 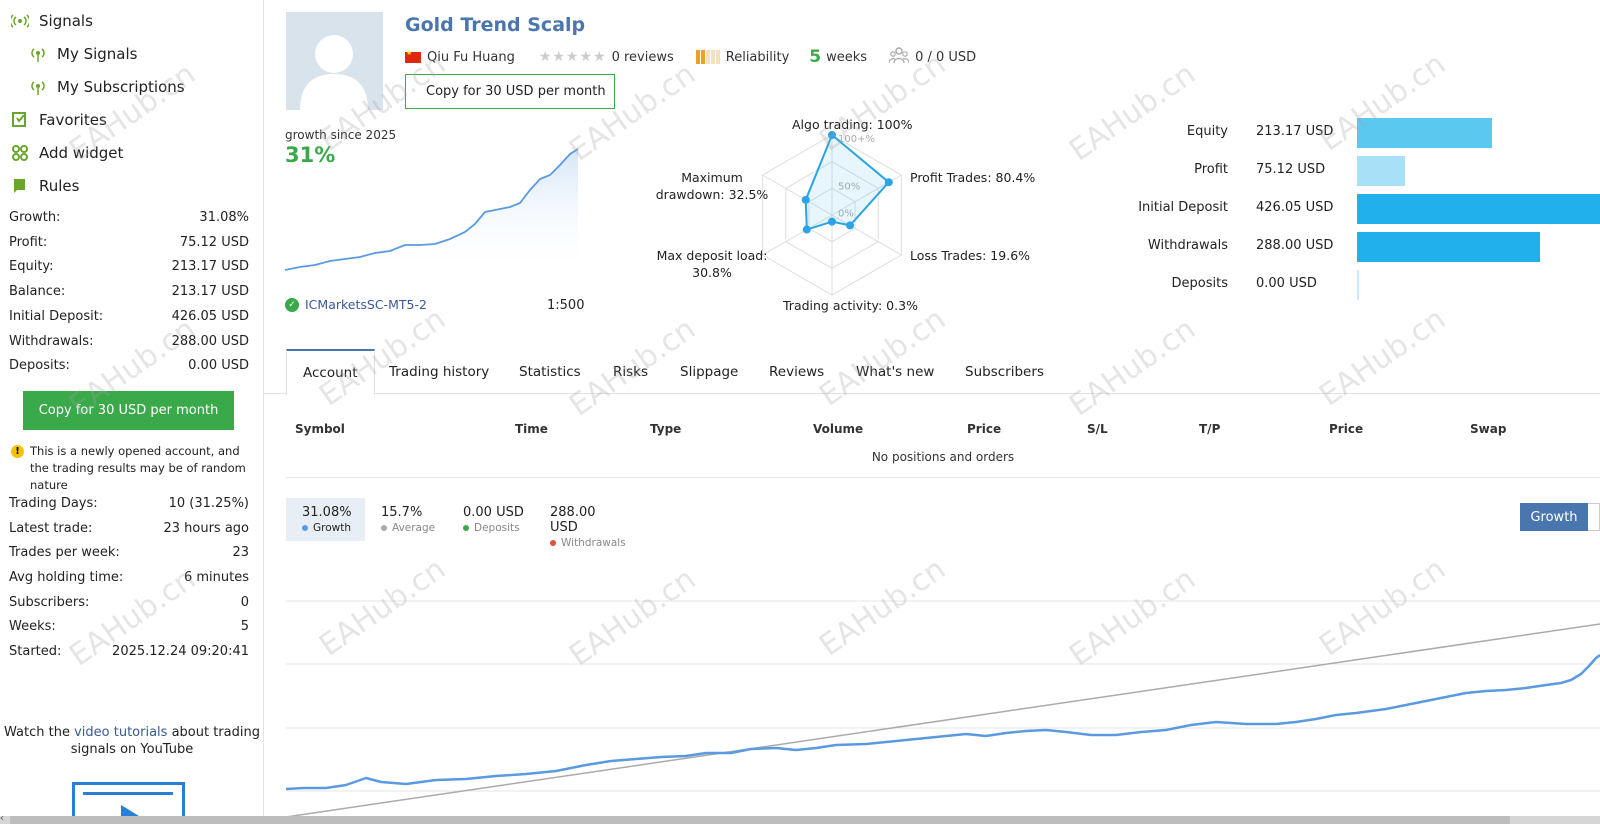 What do you see at coordinates (121, 732) in the screenshot?
I see `video-tutorials-link: video tutorials` at bounding box center [121, 732].